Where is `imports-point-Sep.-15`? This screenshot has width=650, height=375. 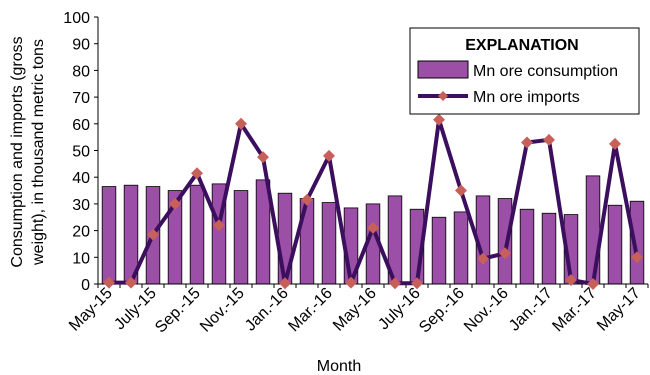
imports-point-Sep.-15 is located at coordinates (197, 173).